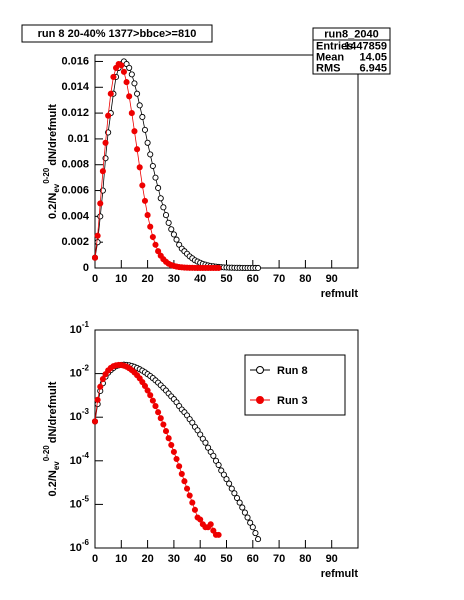 This screenshot has width=464, height=600. Describe the element at coordinates (292, 371) in the screenshot. I see `legend-label: Run 8` at that location.